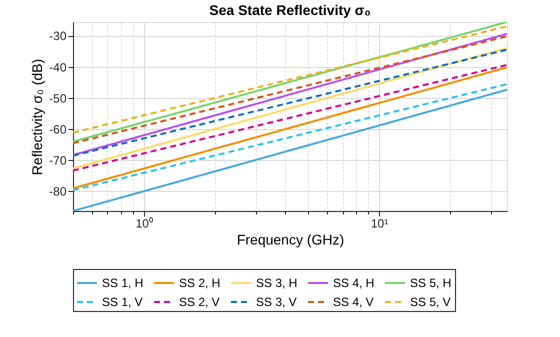 The image size is (560, 337). Describe the element at coordinates (58, 191) in the screenshot. I see `y-tick-label: -80` at that location.